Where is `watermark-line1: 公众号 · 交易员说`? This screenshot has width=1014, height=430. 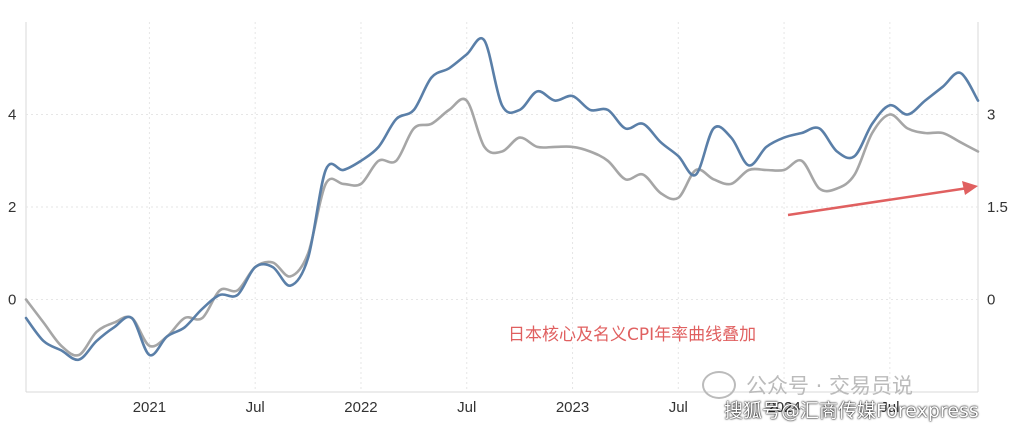 watermark-line1: 公众号 · 交易员说 is located at coordinates (830, 386).